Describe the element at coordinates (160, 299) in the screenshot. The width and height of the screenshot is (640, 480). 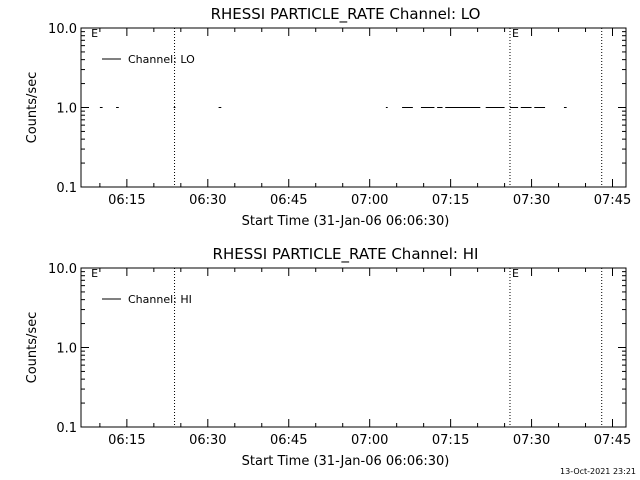
I see `legend-label: Channel: HI` at that location.